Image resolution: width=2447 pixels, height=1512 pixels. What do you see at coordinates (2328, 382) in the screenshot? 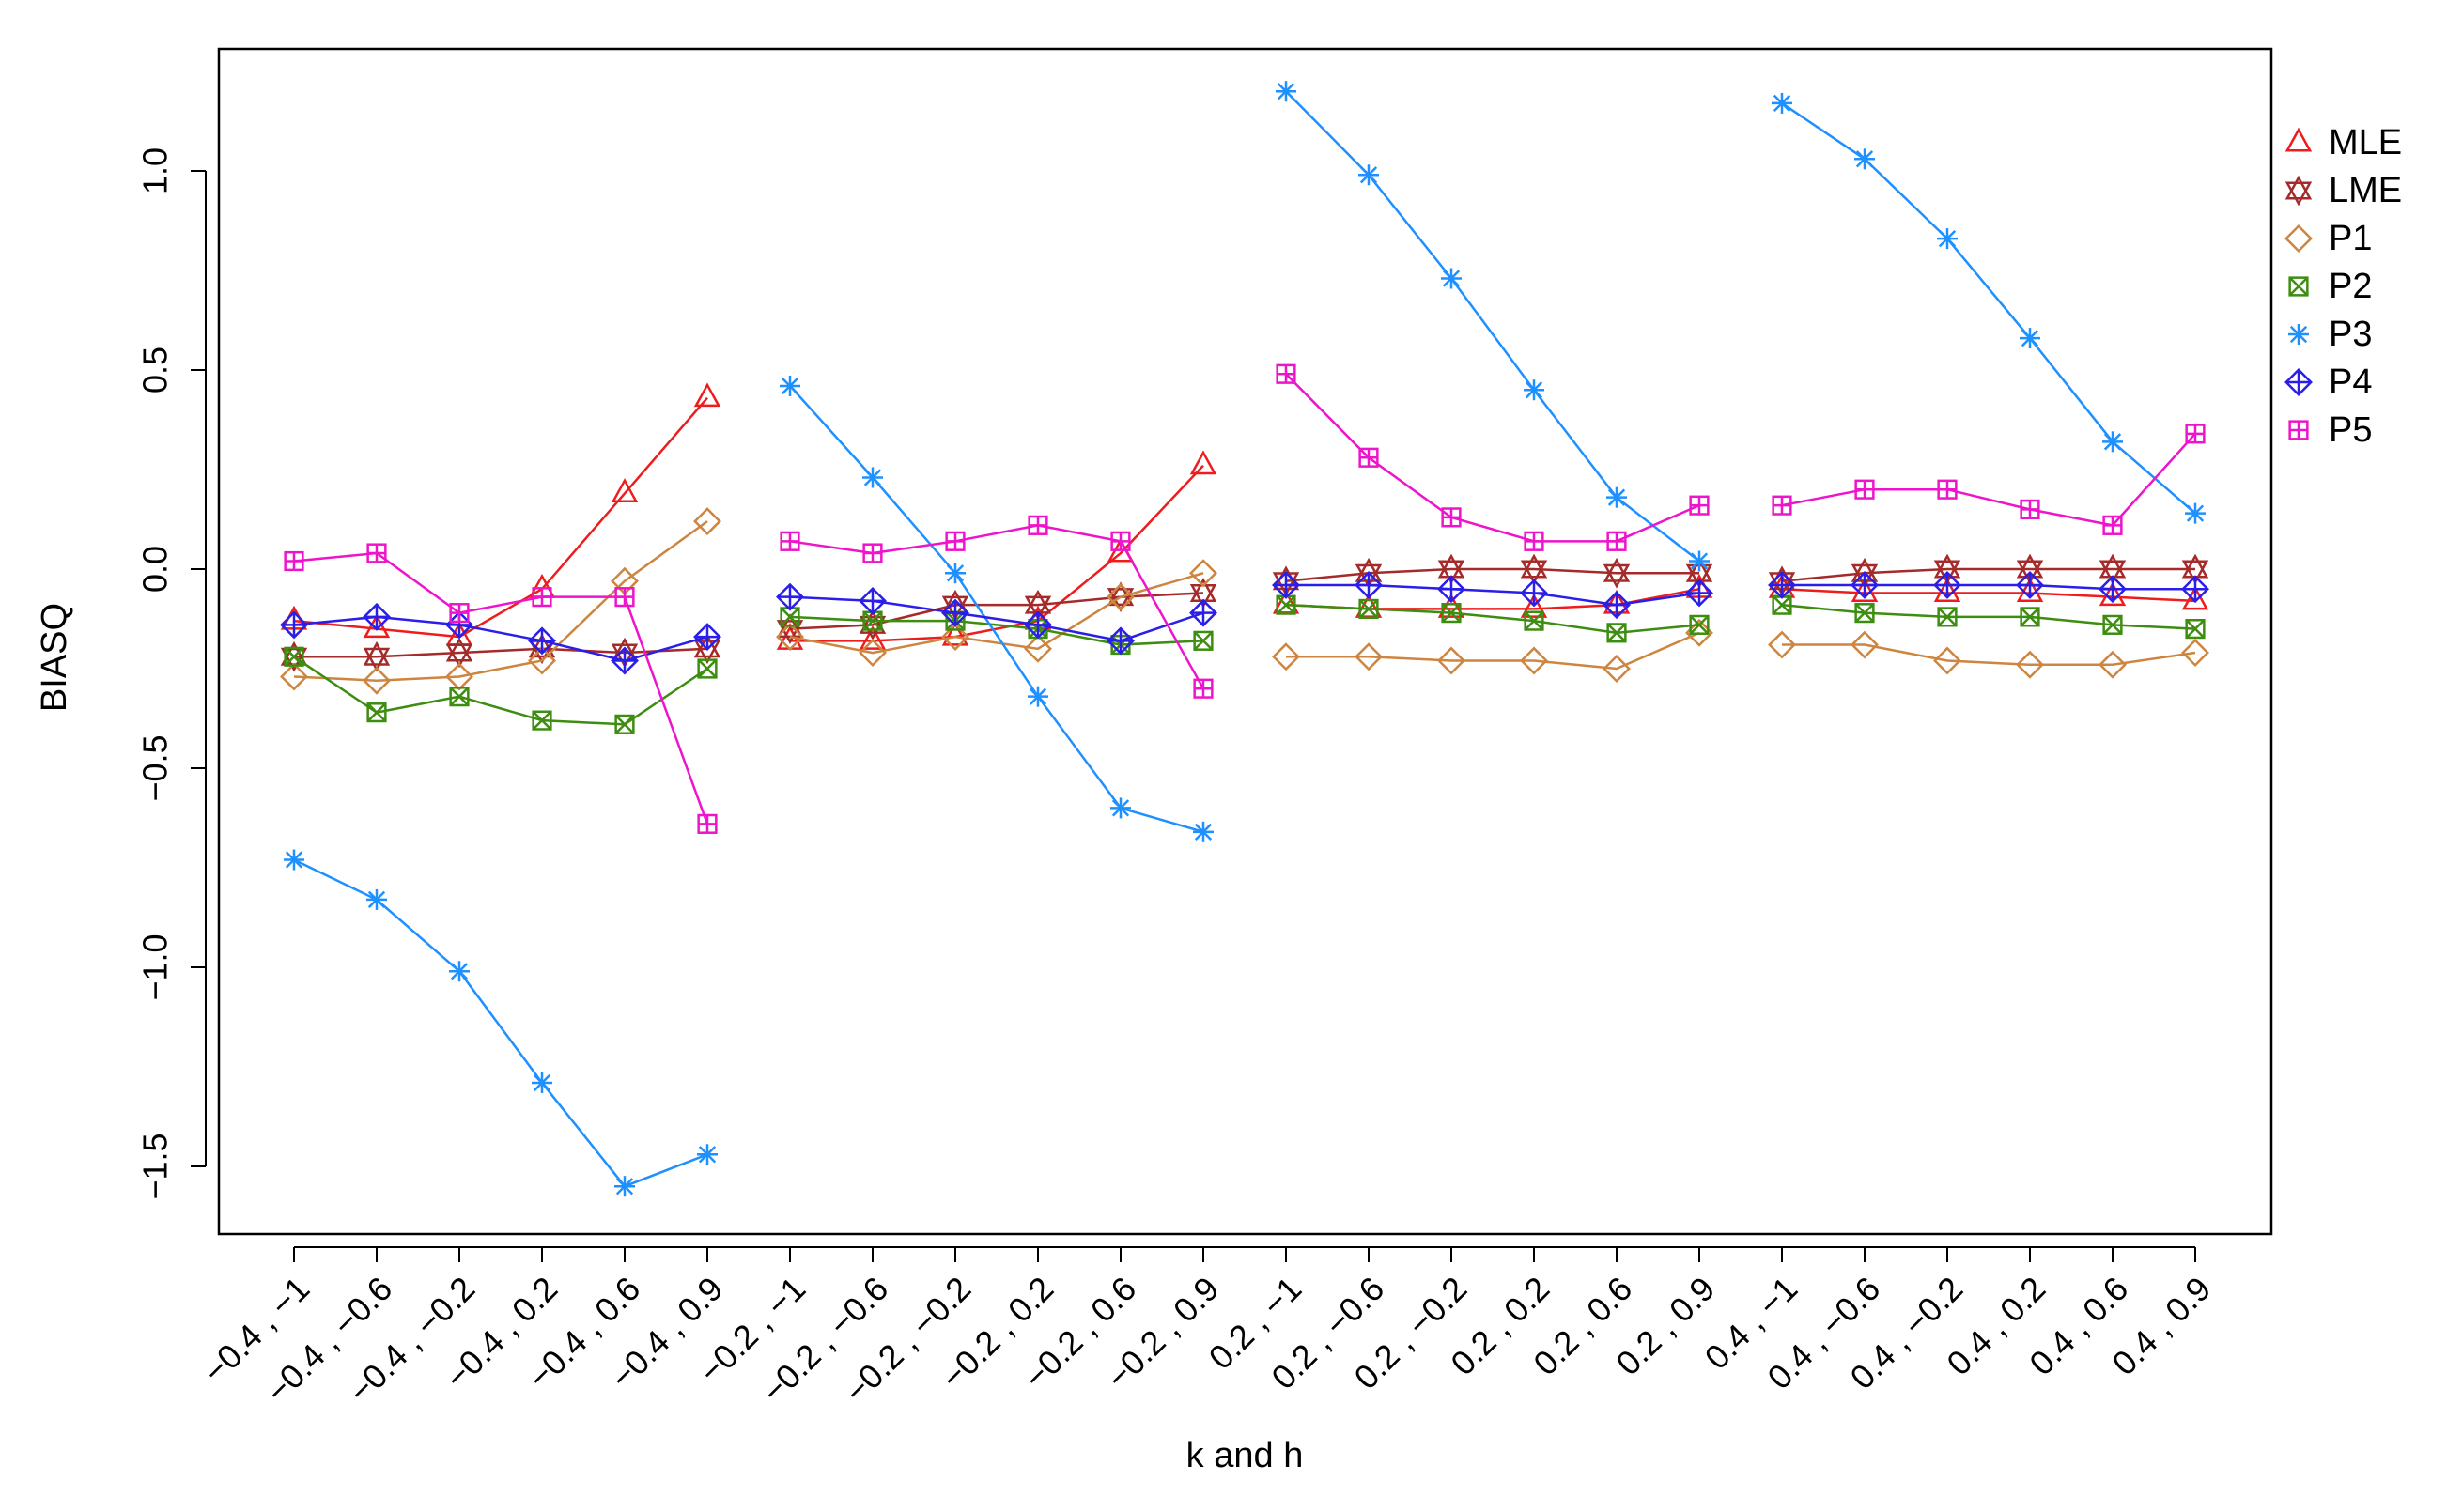
I see `legend-item-p4: P4` at bounding box center [2328, 382].